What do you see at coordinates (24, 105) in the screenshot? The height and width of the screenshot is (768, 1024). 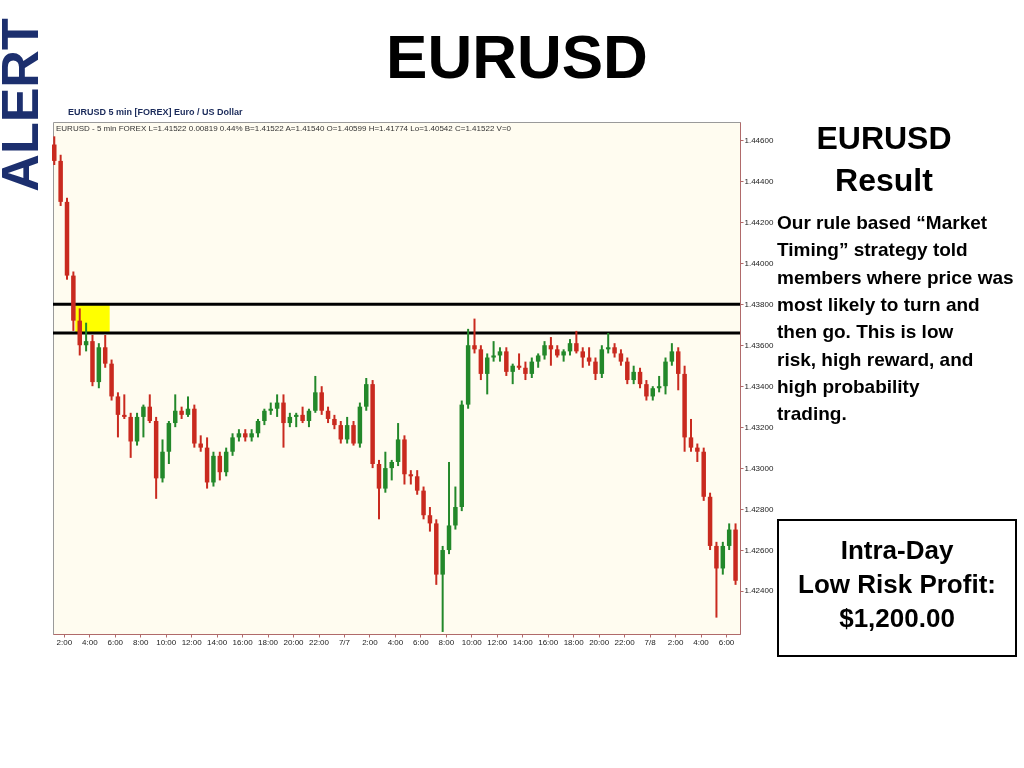 I see `text: ALERT` at bounding box center [24, 105].